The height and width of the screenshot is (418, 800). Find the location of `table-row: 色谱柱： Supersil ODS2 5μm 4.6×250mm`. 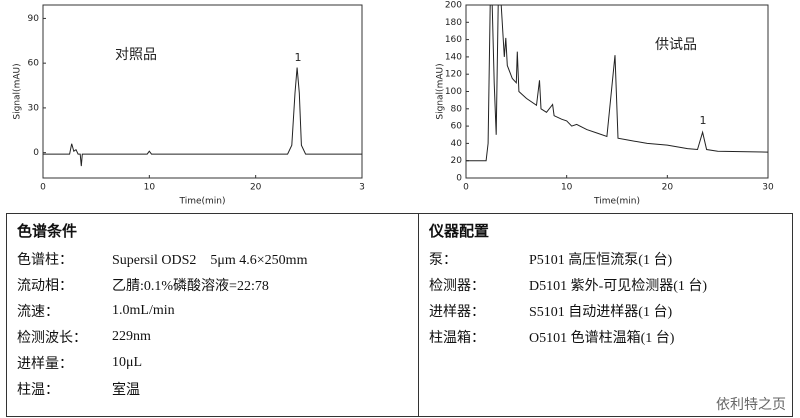

table-row: 色谱柱： Supersil ODS2 5μm 4.6×250mm is located at coordinates (212, 259).